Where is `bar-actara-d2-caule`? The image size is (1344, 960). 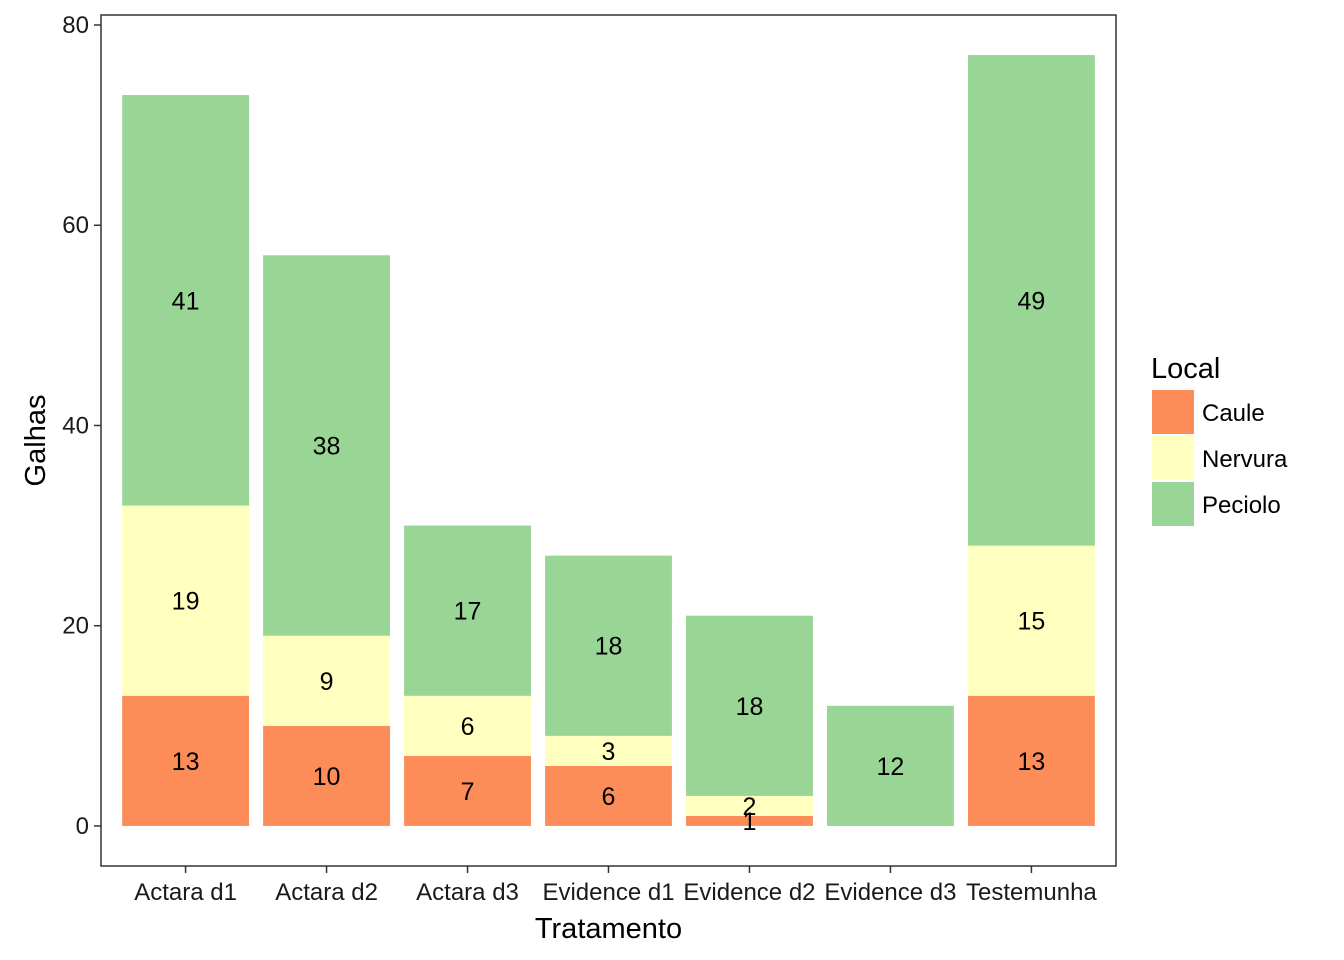 bar-actara-d2-caule is located at coordinates (326, 775).